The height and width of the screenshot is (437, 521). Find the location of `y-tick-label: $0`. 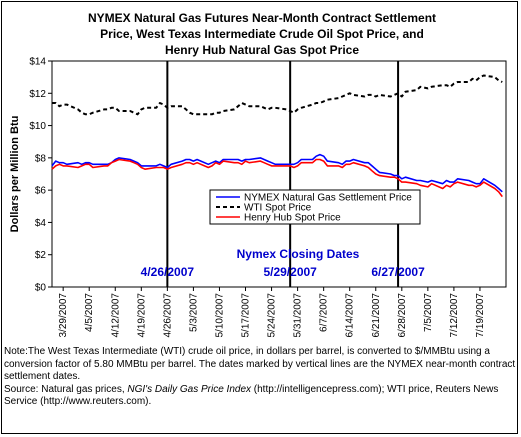

y-tick-label: $0 is located at coordinates (41, 288).